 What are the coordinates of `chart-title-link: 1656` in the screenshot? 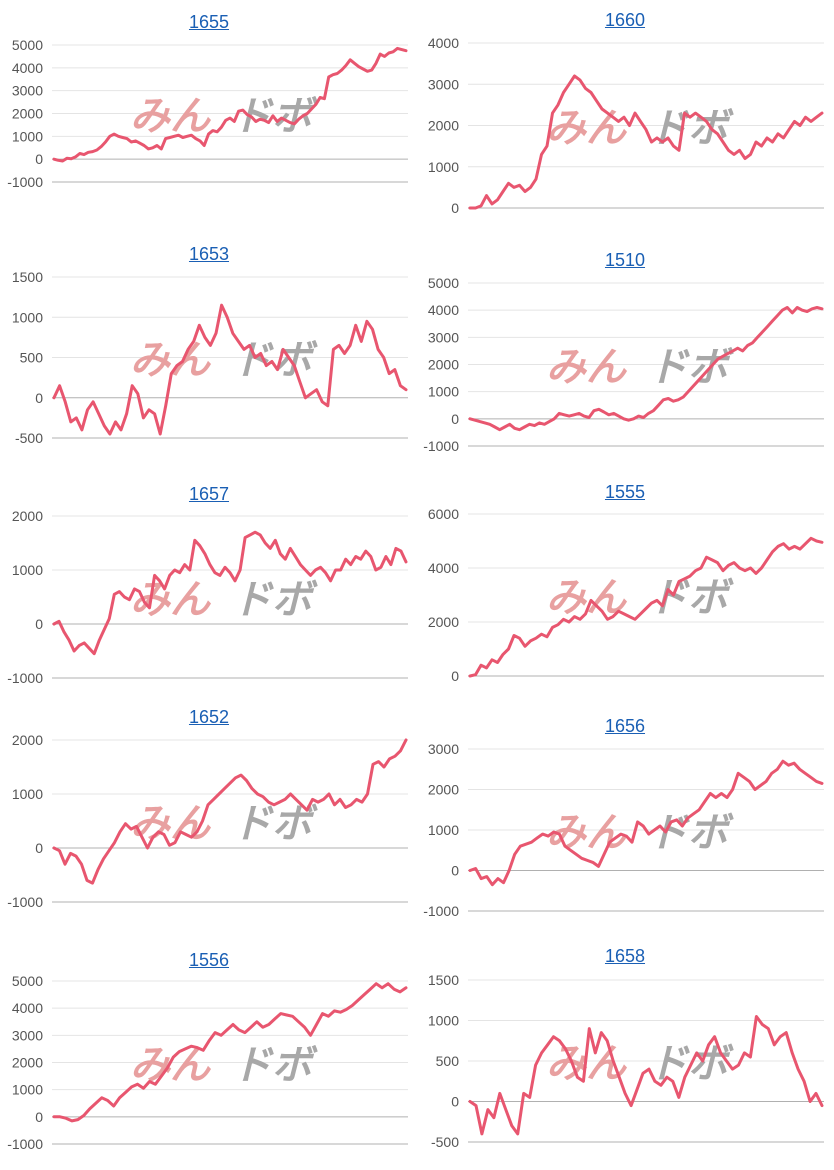 It's located at (625, 726).